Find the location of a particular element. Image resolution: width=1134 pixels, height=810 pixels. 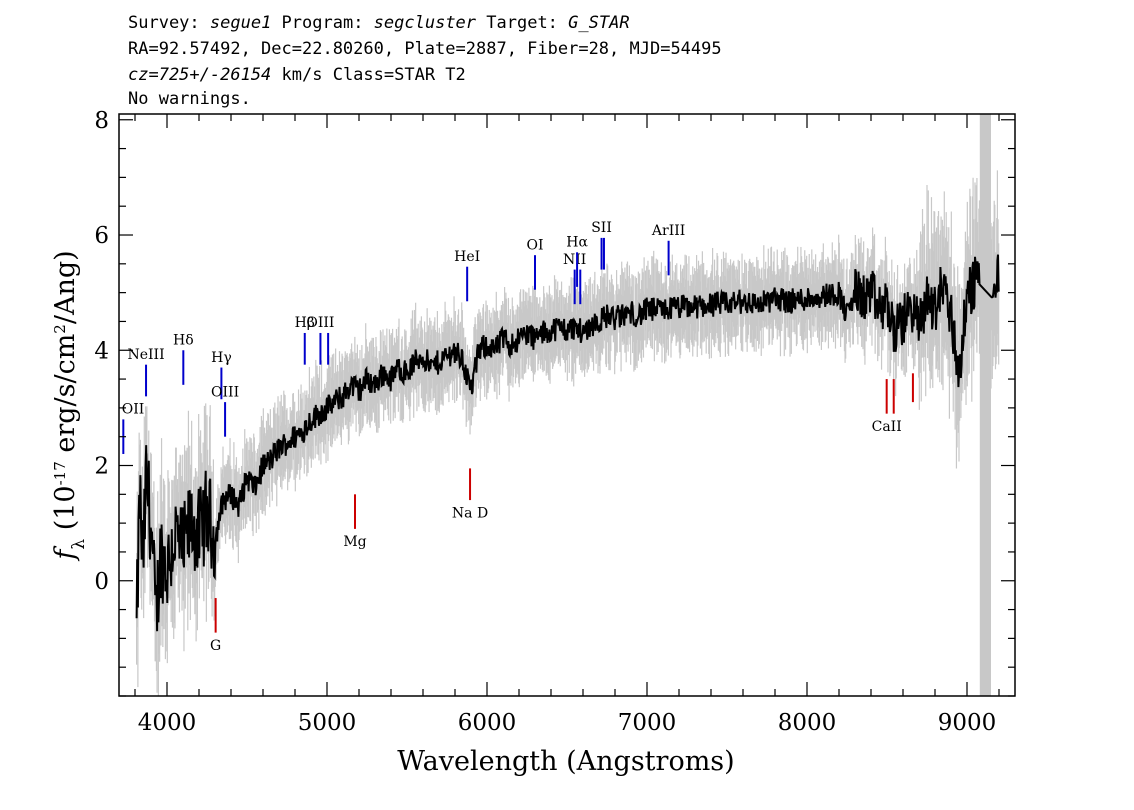

header-run: Program: is located at coordinates (322, 23).